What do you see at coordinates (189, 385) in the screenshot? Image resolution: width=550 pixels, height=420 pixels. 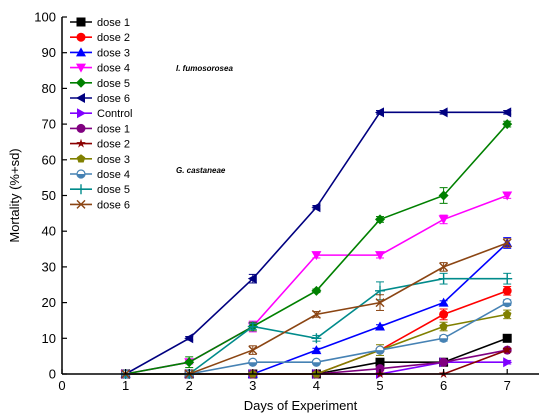 I see `x-tick-label: 2` at bounding box center [189, 385].